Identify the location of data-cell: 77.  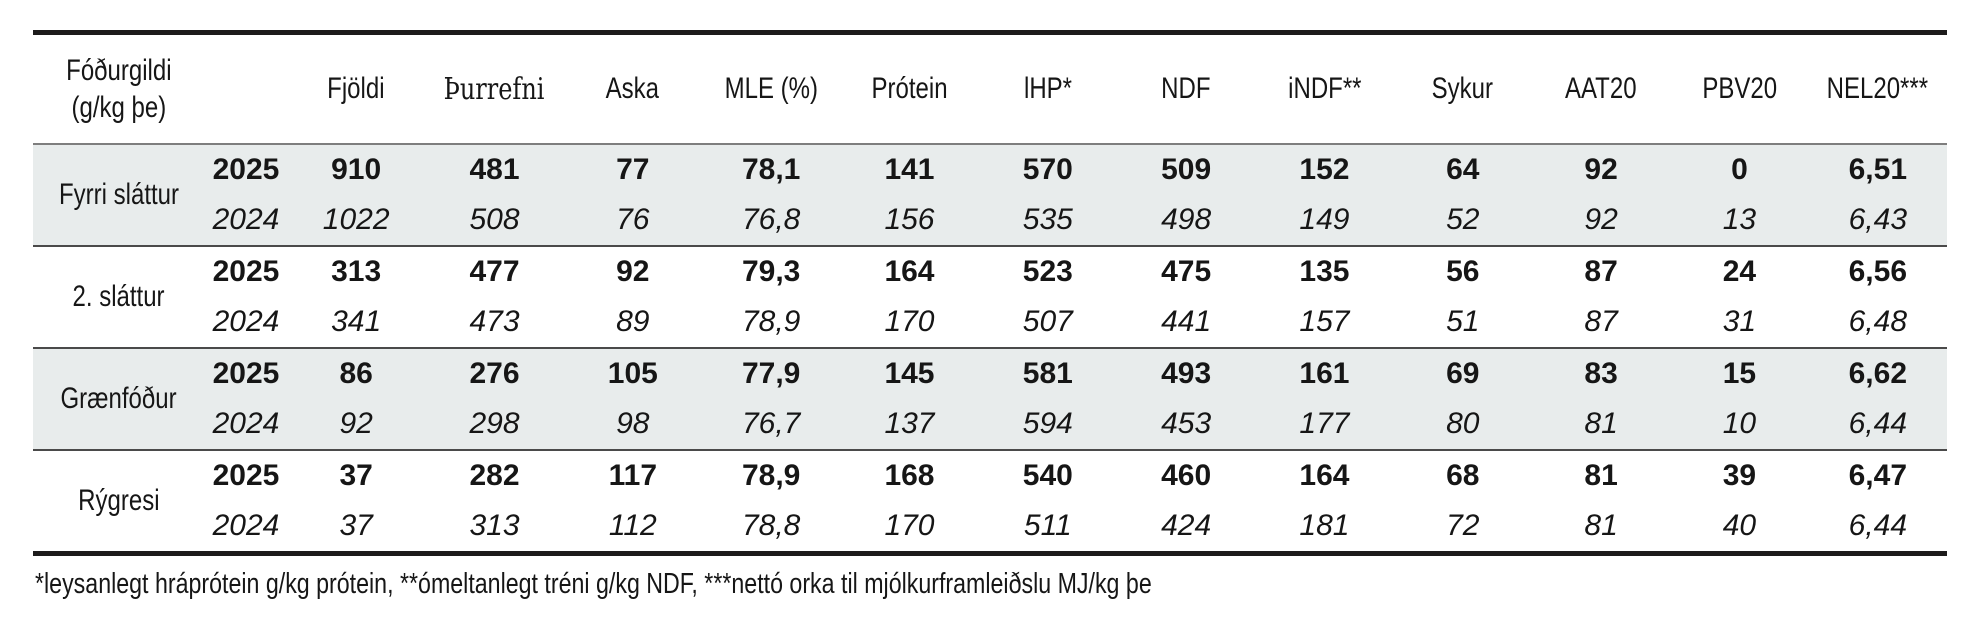
(633, 169).